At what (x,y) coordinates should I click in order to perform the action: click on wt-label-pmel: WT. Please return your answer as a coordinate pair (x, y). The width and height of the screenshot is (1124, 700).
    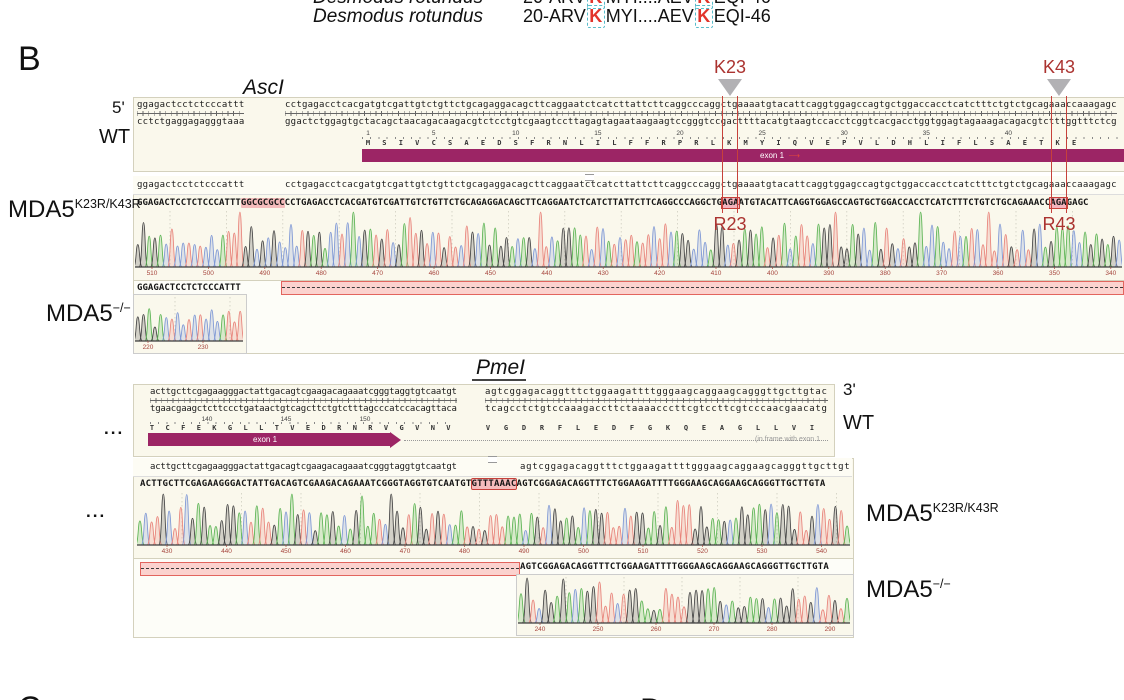
    Looking at the image, I should click on (859, 423).